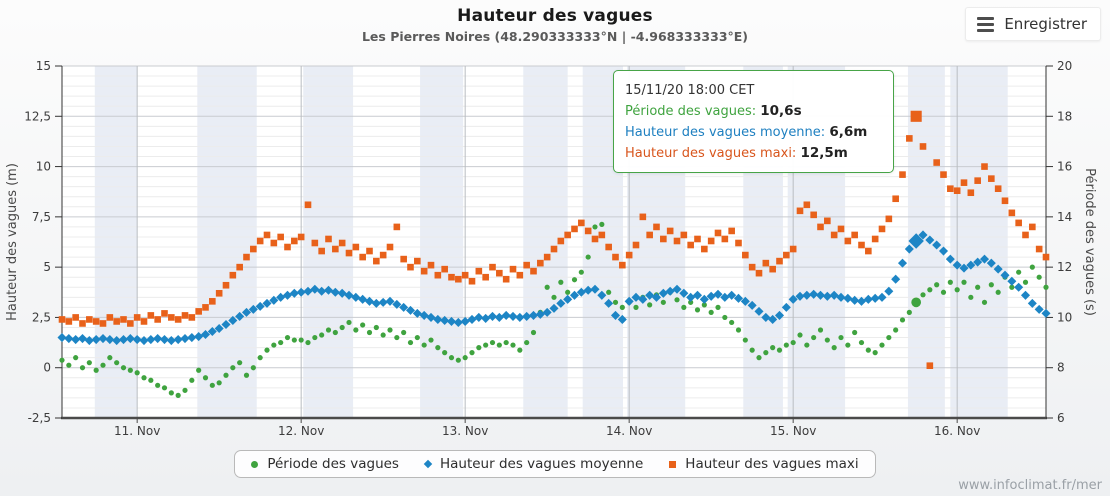 The image size is (1110, 496). Describe the element at coordinates (325, 464) in the screenshot. I see `legend-item-periode: Période des vagues` at that location.